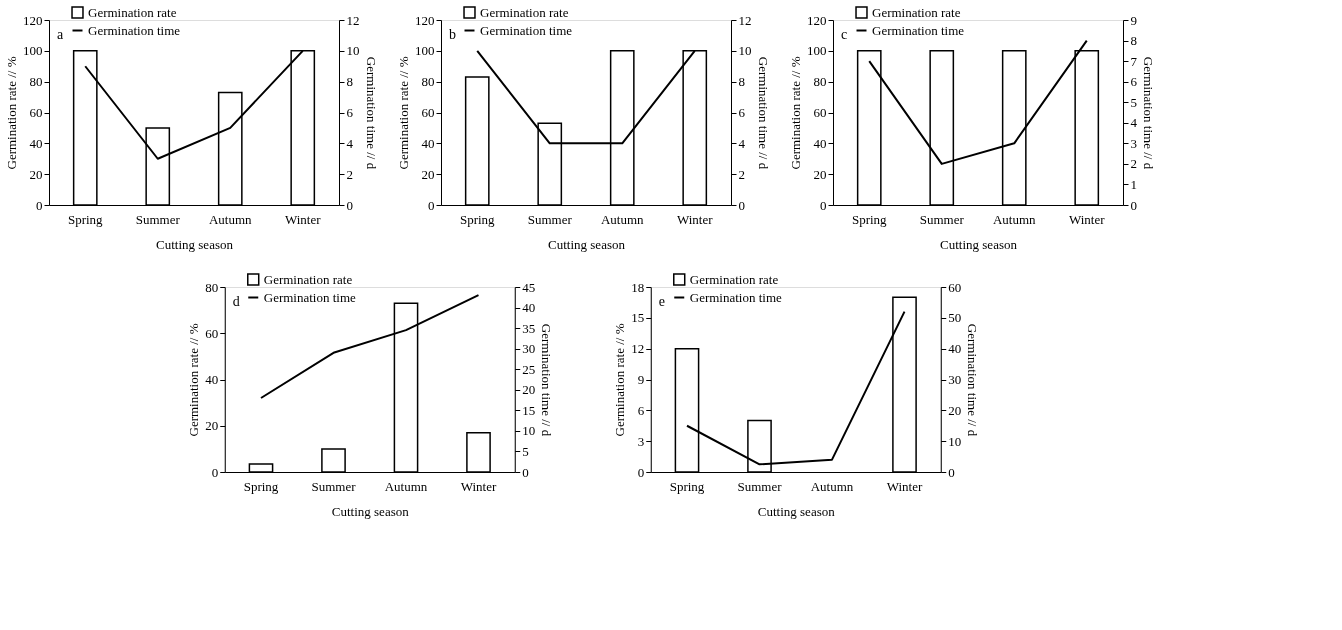 Image resolution: width=1342 pixels, height=630 pixels. What do you see at coordinates (955, 287) in the screenshot?
I see `y2-tick-label: 60` at bounding box center [955, 287].